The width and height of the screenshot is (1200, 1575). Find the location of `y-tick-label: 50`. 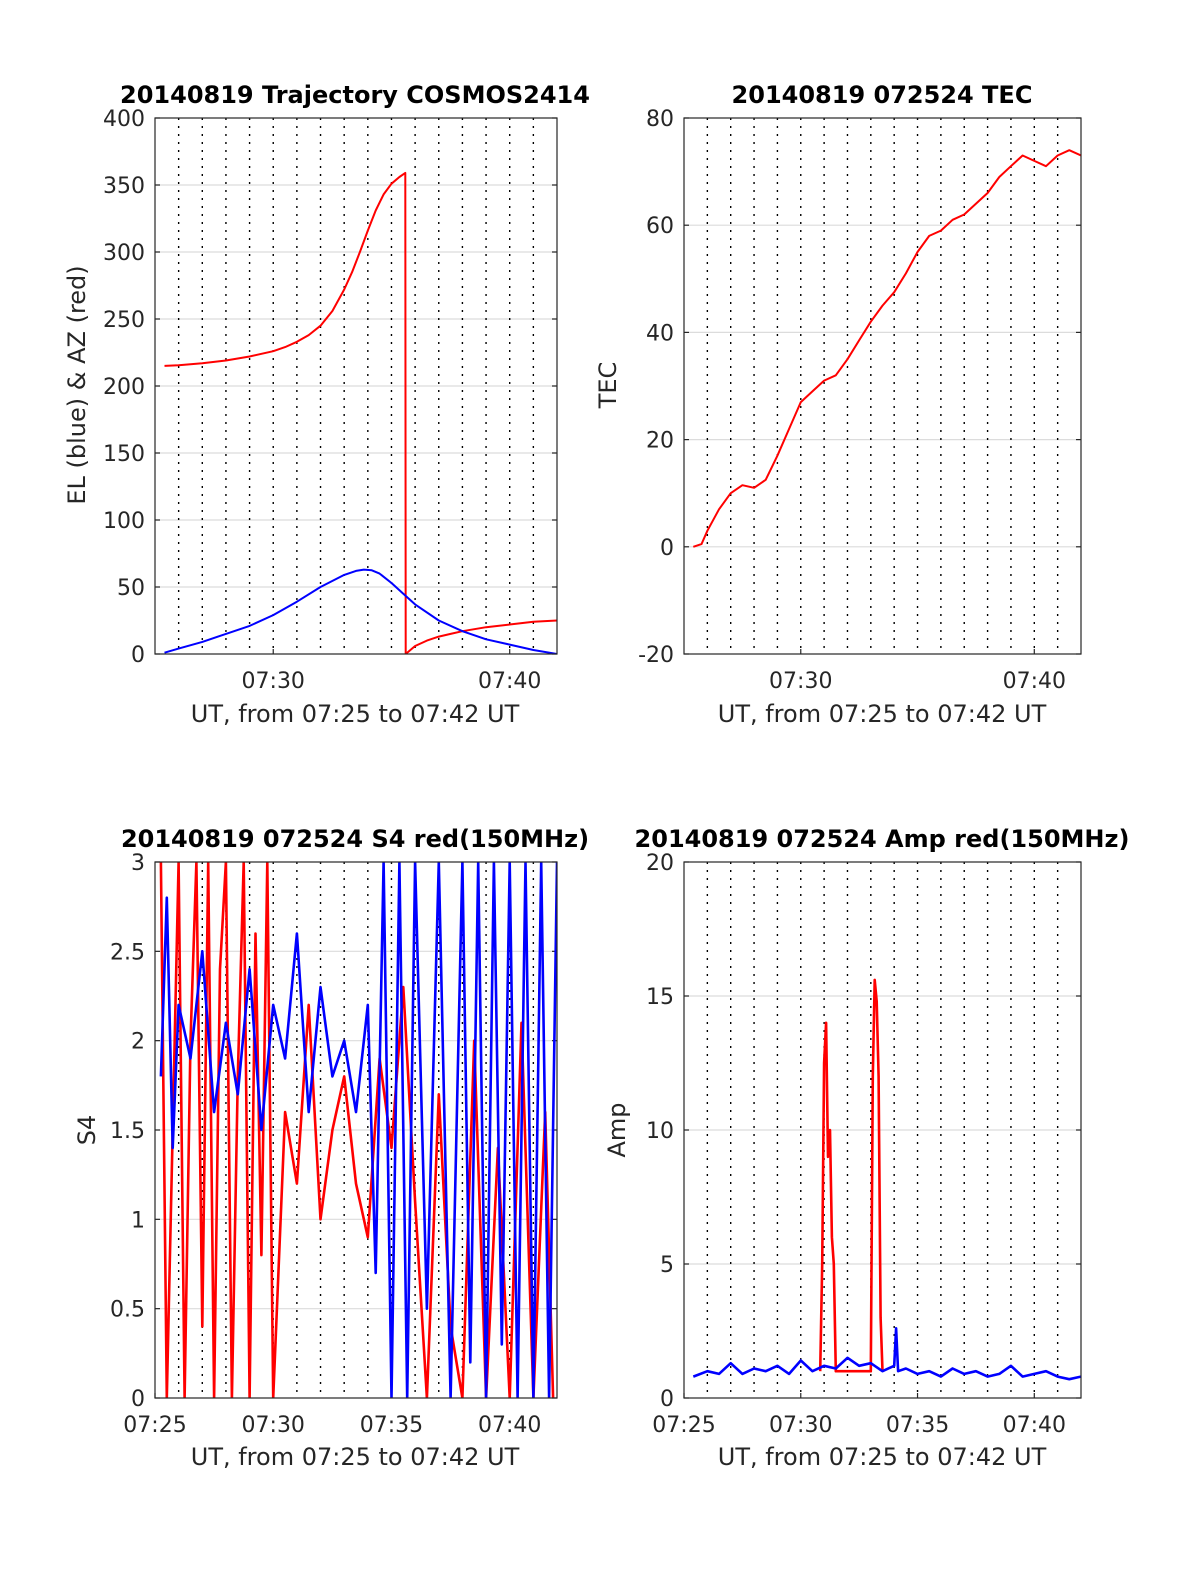

y-tick-label: 50 is located at coordinates (131, 588).